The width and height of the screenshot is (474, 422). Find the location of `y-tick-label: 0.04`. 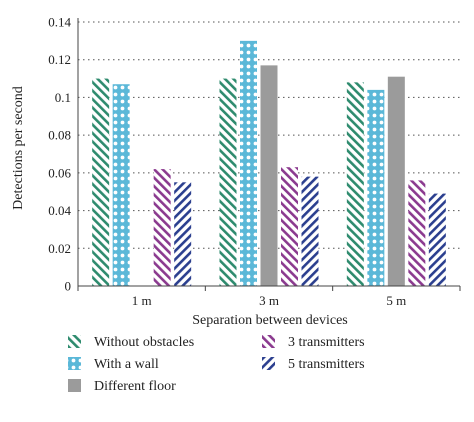

y-tick-label: 0.04 is located at coordinates (59, 210).